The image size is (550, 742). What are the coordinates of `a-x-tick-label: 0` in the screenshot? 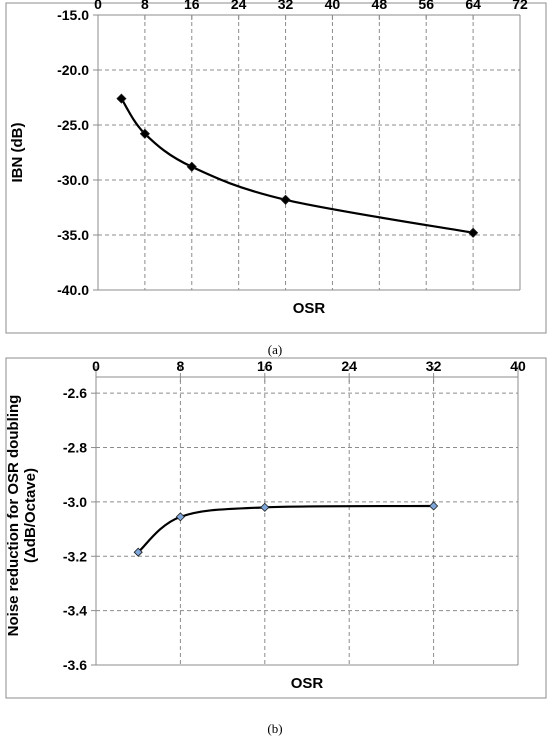 It's located at (98, 6).